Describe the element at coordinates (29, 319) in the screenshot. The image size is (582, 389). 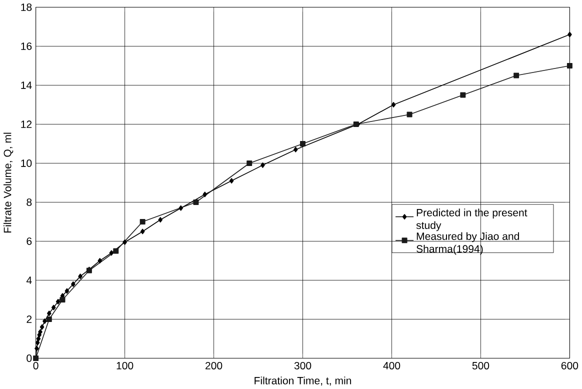
I see `y-tick-label: 2` at that location.